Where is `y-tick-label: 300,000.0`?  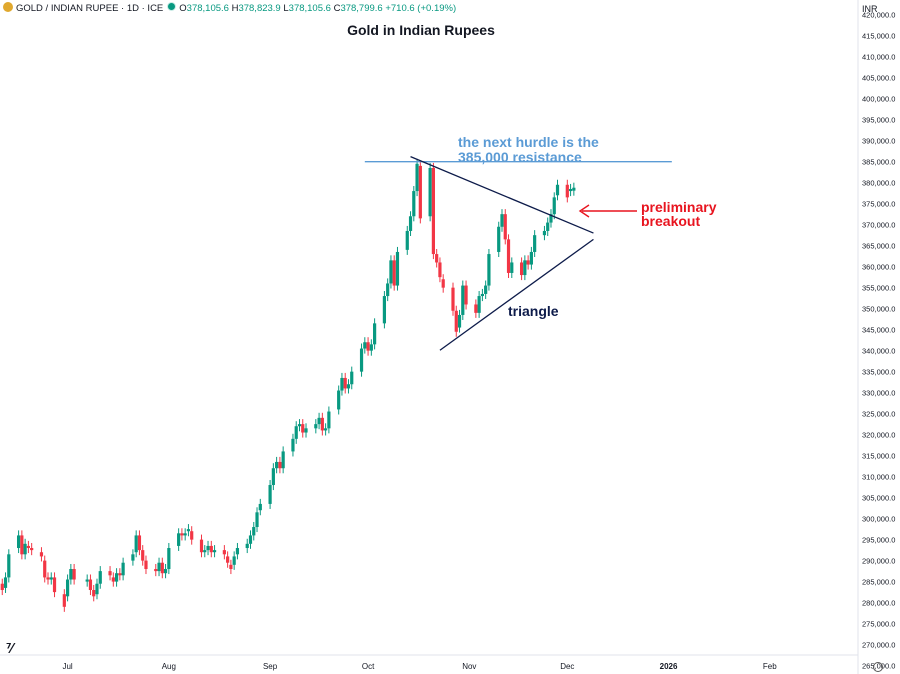
y-tick-label: 300,000.0 is located at coordinates (878, 519).